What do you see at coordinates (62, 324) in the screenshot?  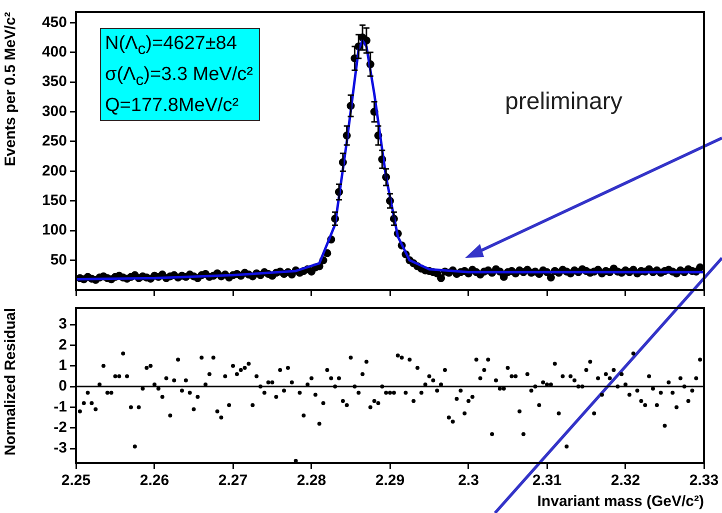 I see `y-tick-label: 3` at bounding box center [62, 324].